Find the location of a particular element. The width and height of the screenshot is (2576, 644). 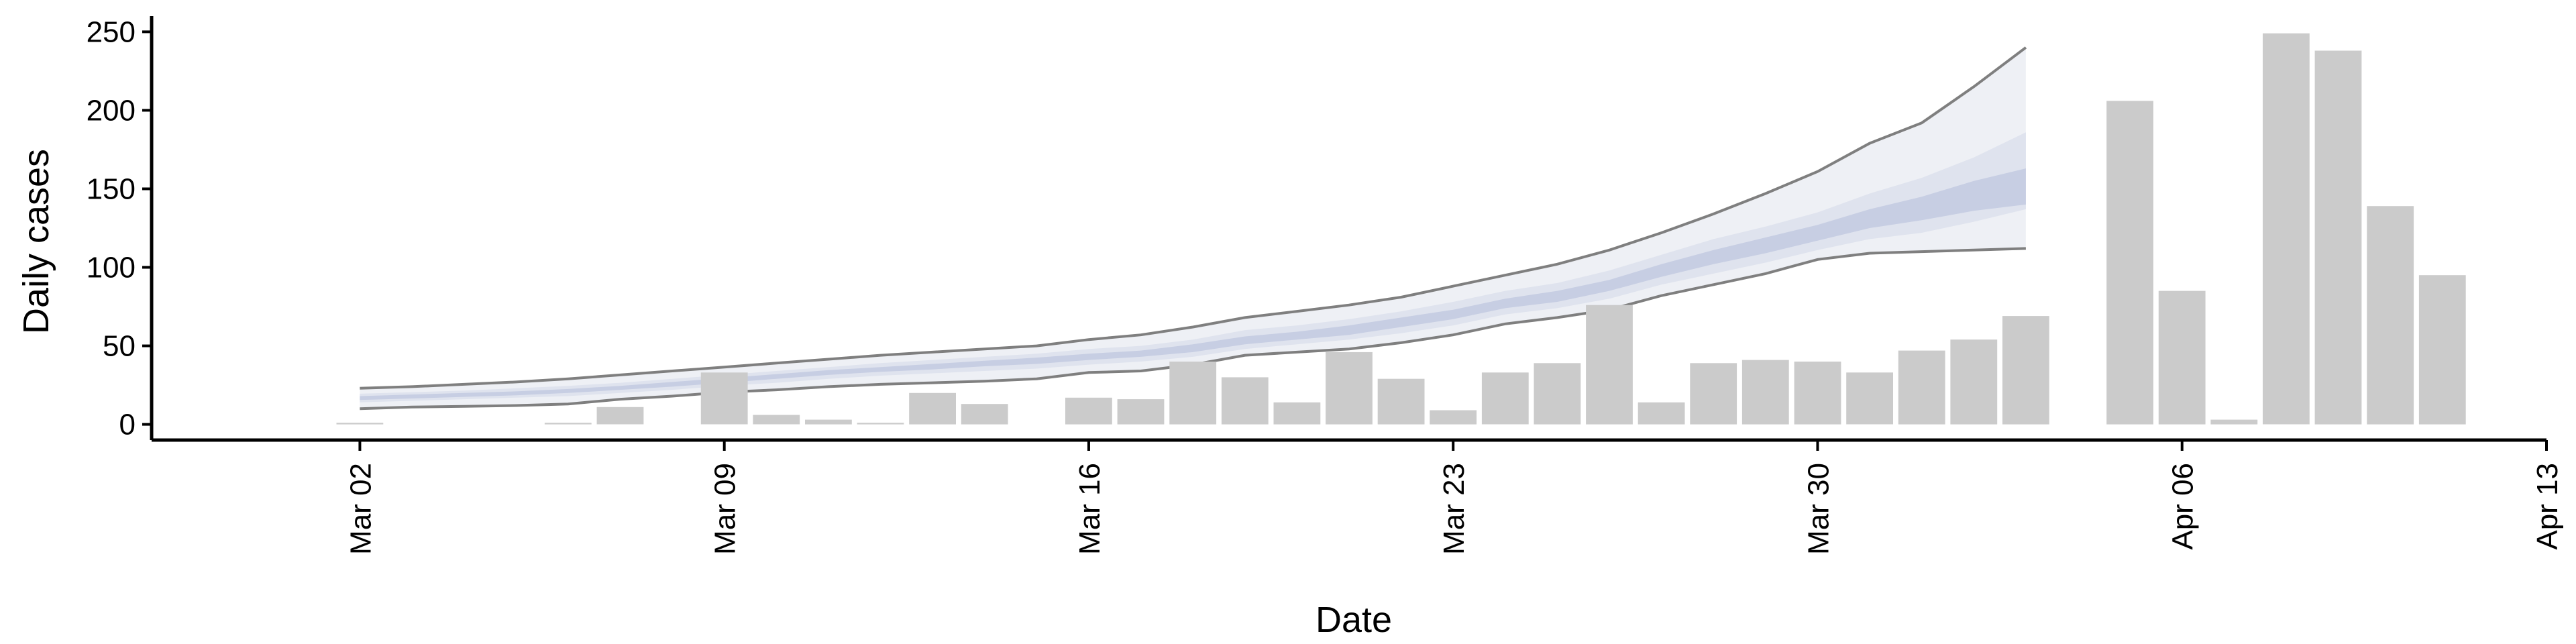

y-tick-label-50: 50 is located at coordinates (119, 346).